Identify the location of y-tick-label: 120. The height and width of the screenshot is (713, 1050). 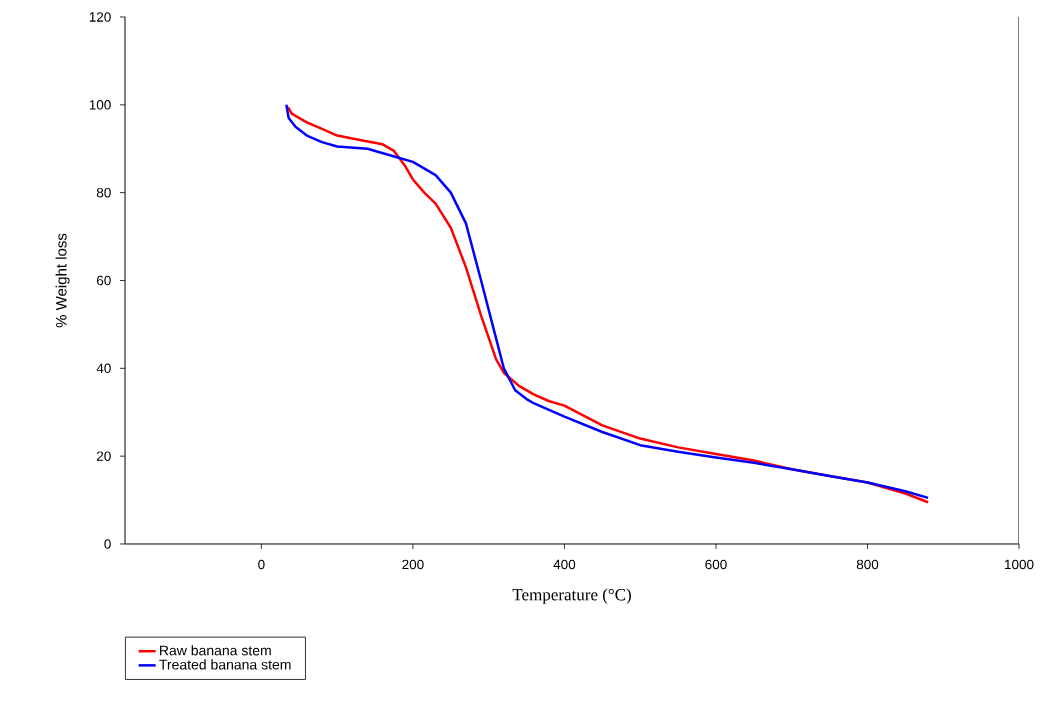
(100, 17).